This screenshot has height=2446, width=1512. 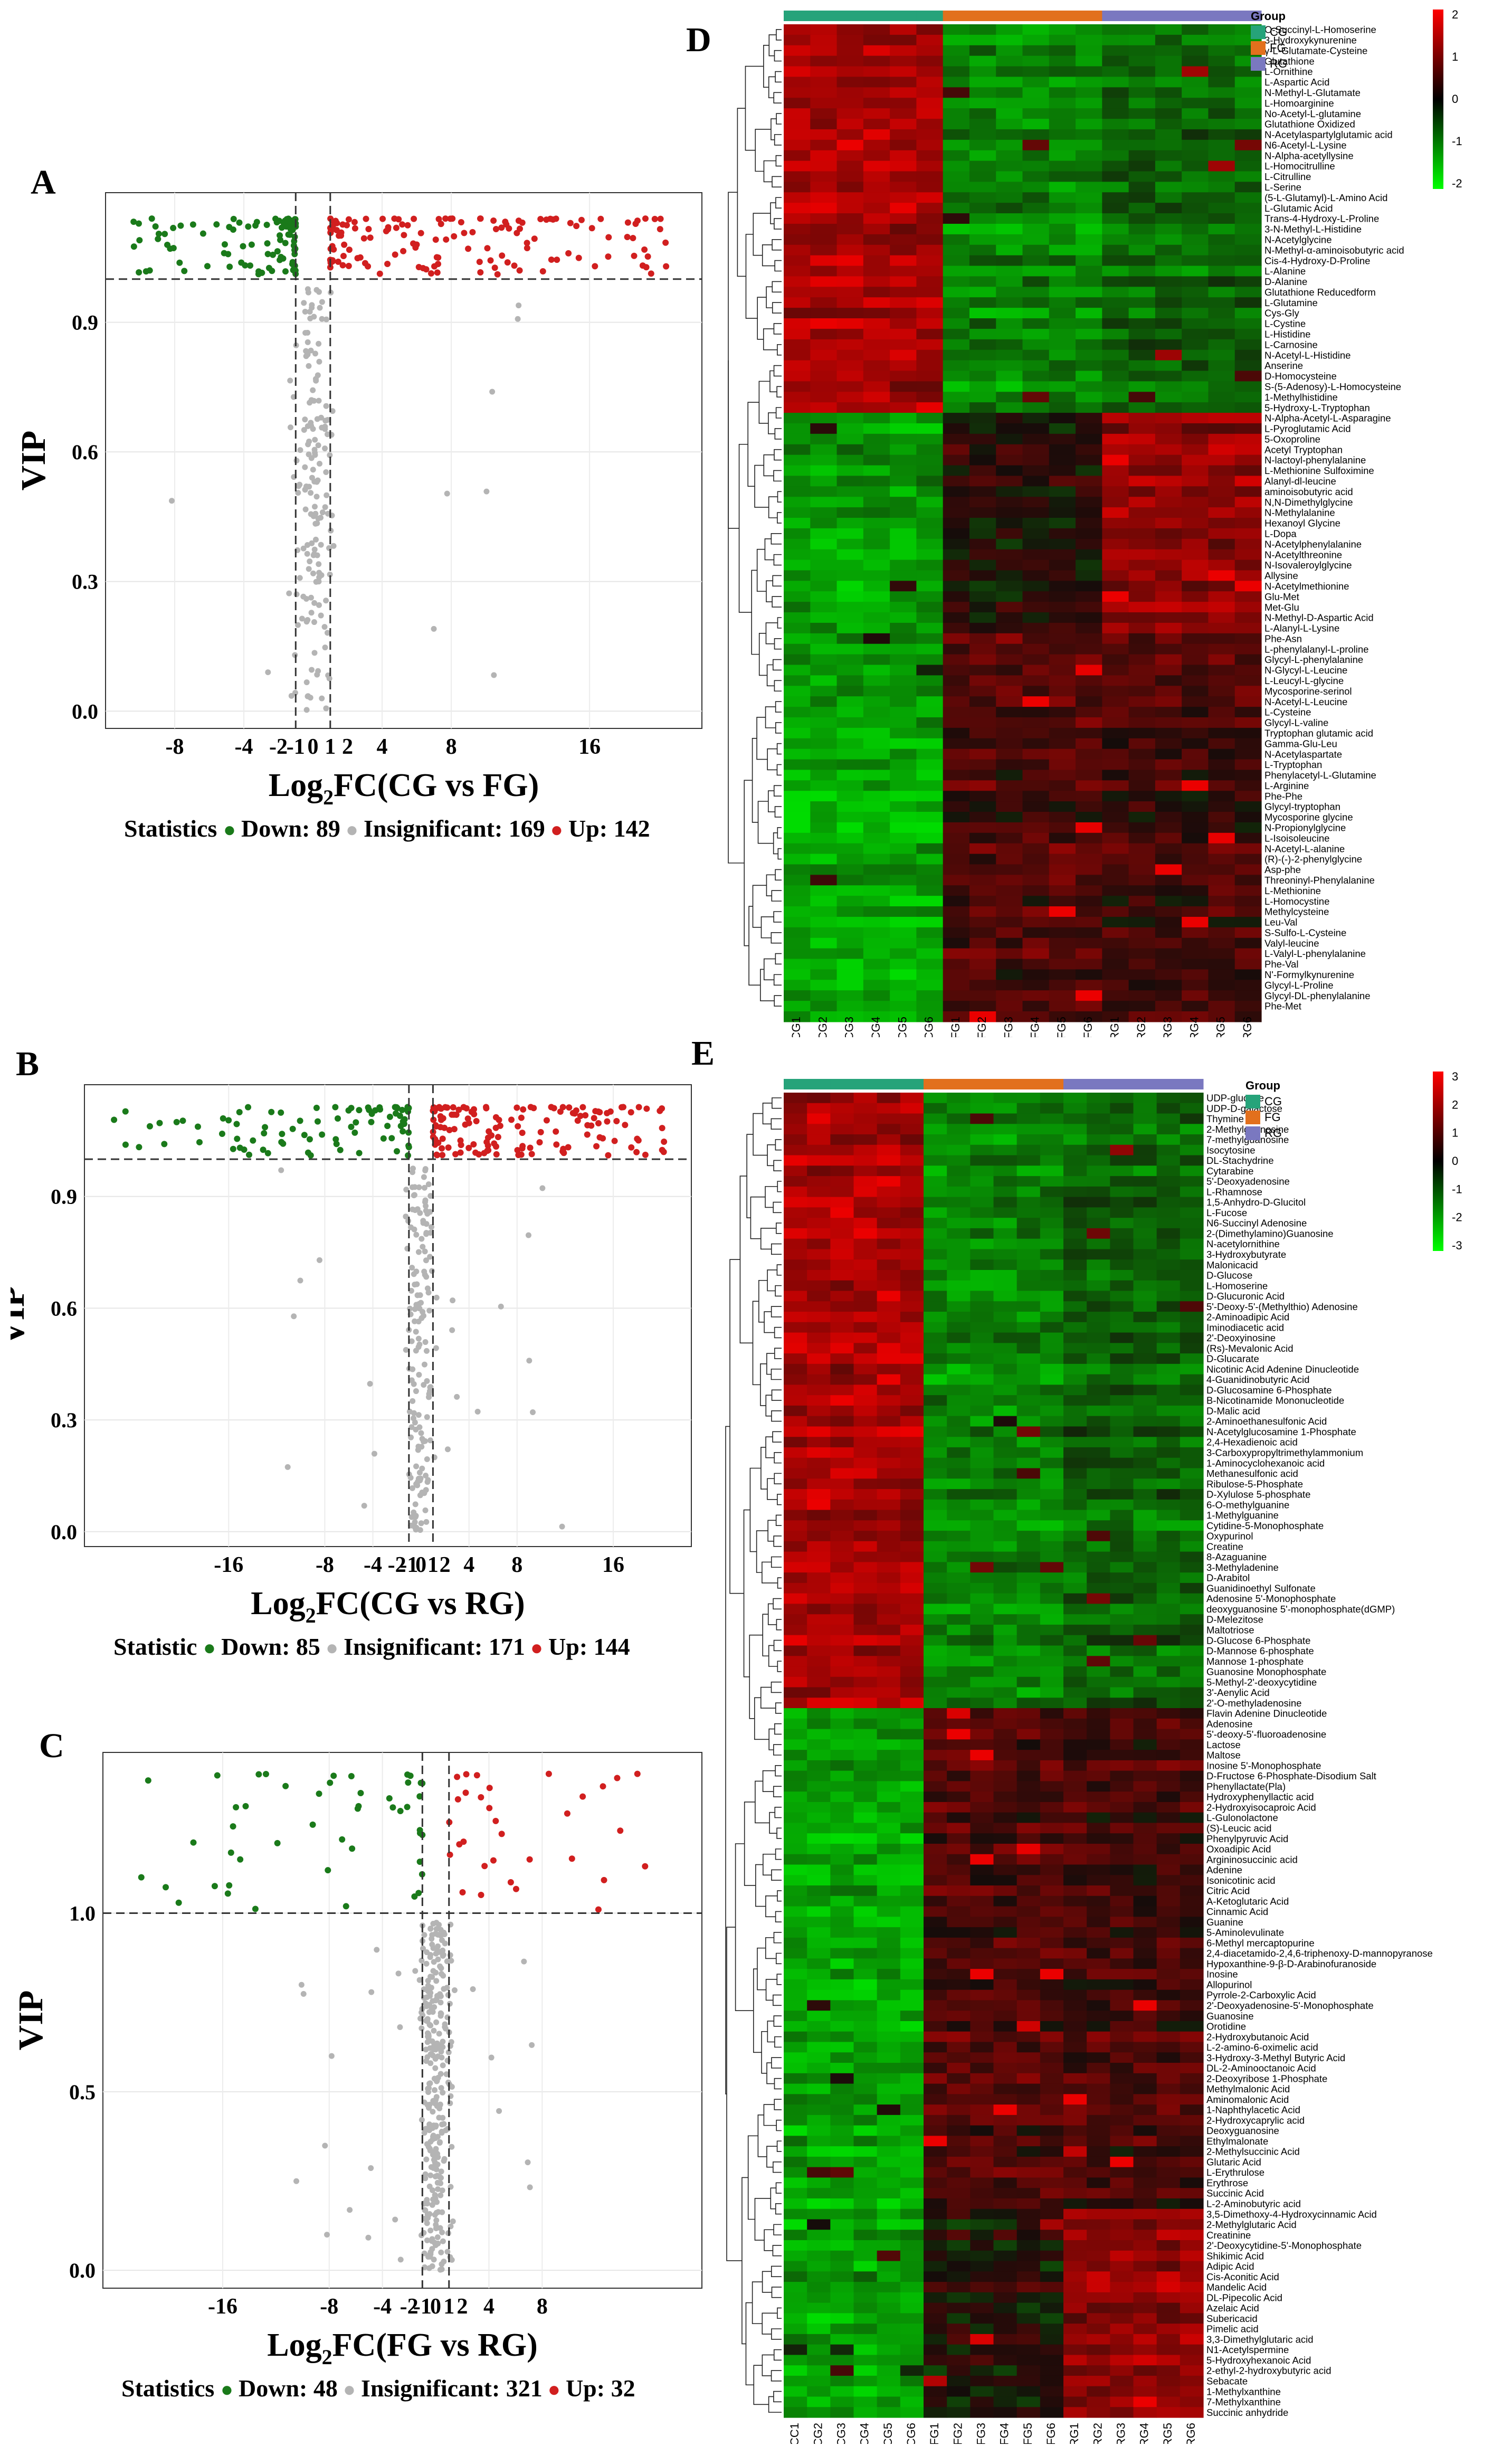 I want to click on column-label: FG3, so click(x=1008, y=1027).